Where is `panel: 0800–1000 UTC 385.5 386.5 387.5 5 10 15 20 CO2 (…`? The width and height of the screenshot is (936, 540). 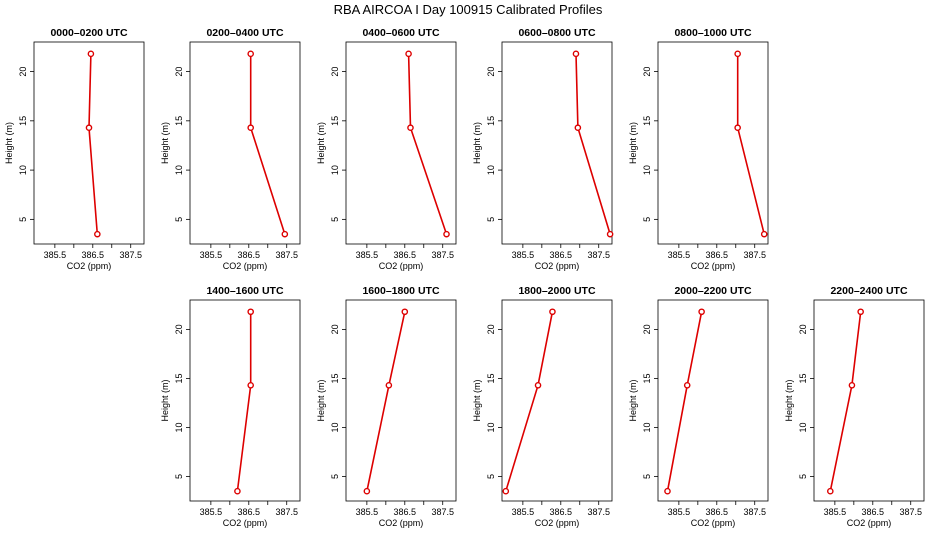 panel: 0800–1000 UTC 385.5 386.5 387.5 5 10 15 20 CO2 (… is located at coordinates (698, 149).